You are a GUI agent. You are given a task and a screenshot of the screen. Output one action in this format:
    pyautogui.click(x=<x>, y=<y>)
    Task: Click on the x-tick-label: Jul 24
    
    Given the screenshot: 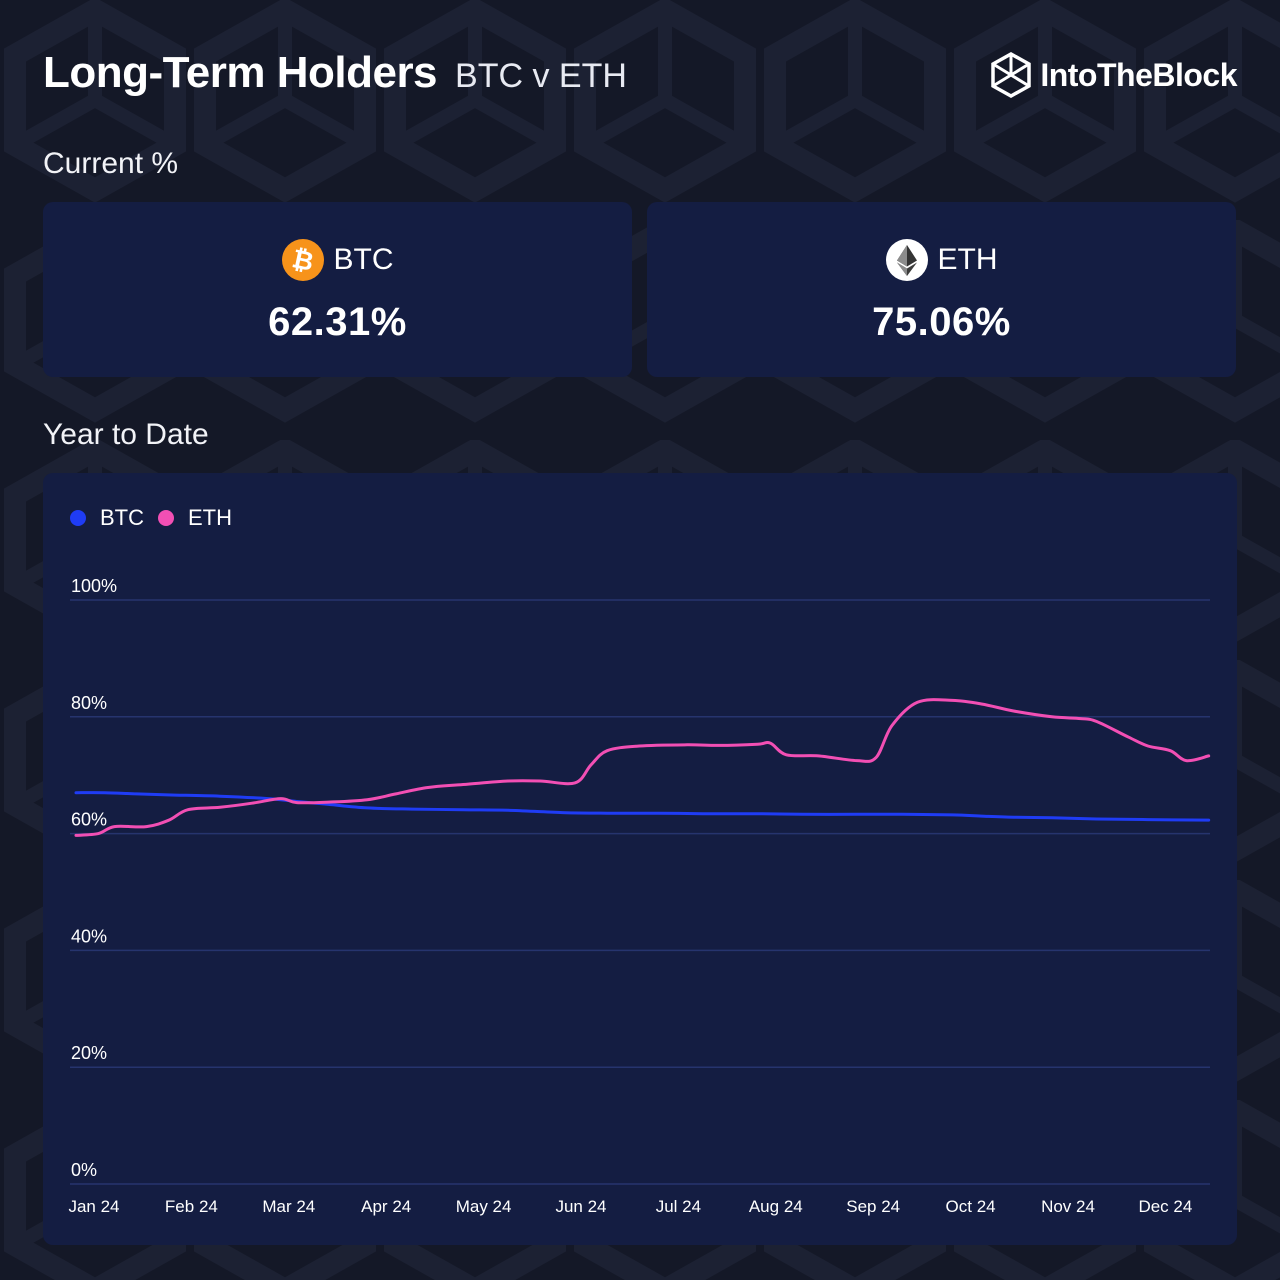 What is the action you would take?
    pyautogui.click(x=678, y=1206)
    